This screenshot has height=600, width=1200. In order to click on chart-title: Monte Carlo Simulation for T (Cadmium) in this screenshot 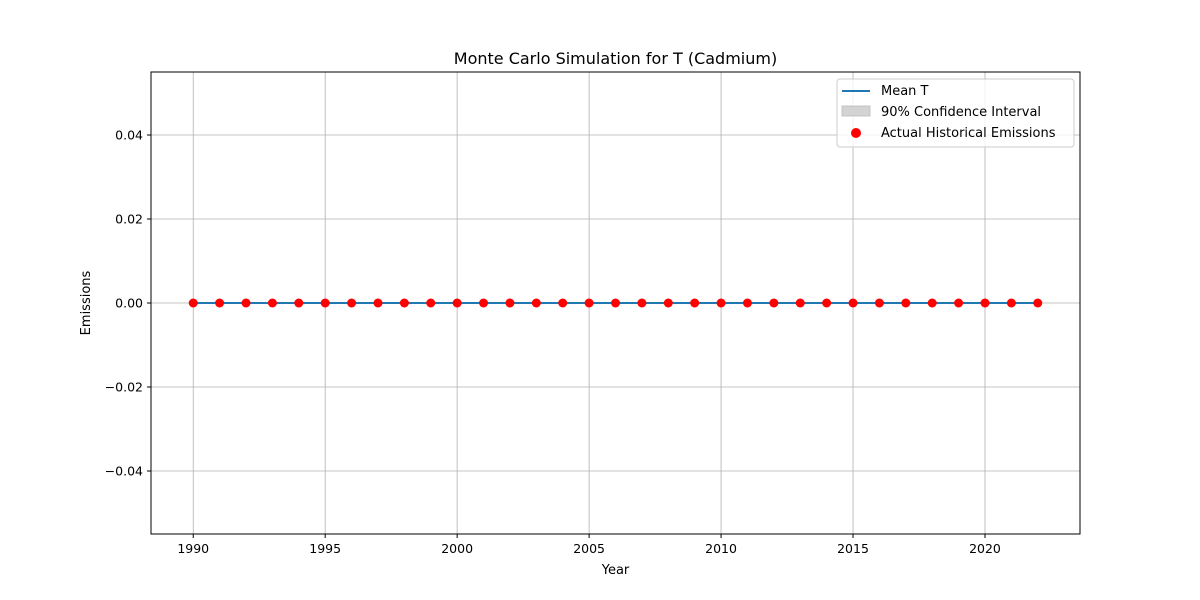, I will do `click(615, 58)`.